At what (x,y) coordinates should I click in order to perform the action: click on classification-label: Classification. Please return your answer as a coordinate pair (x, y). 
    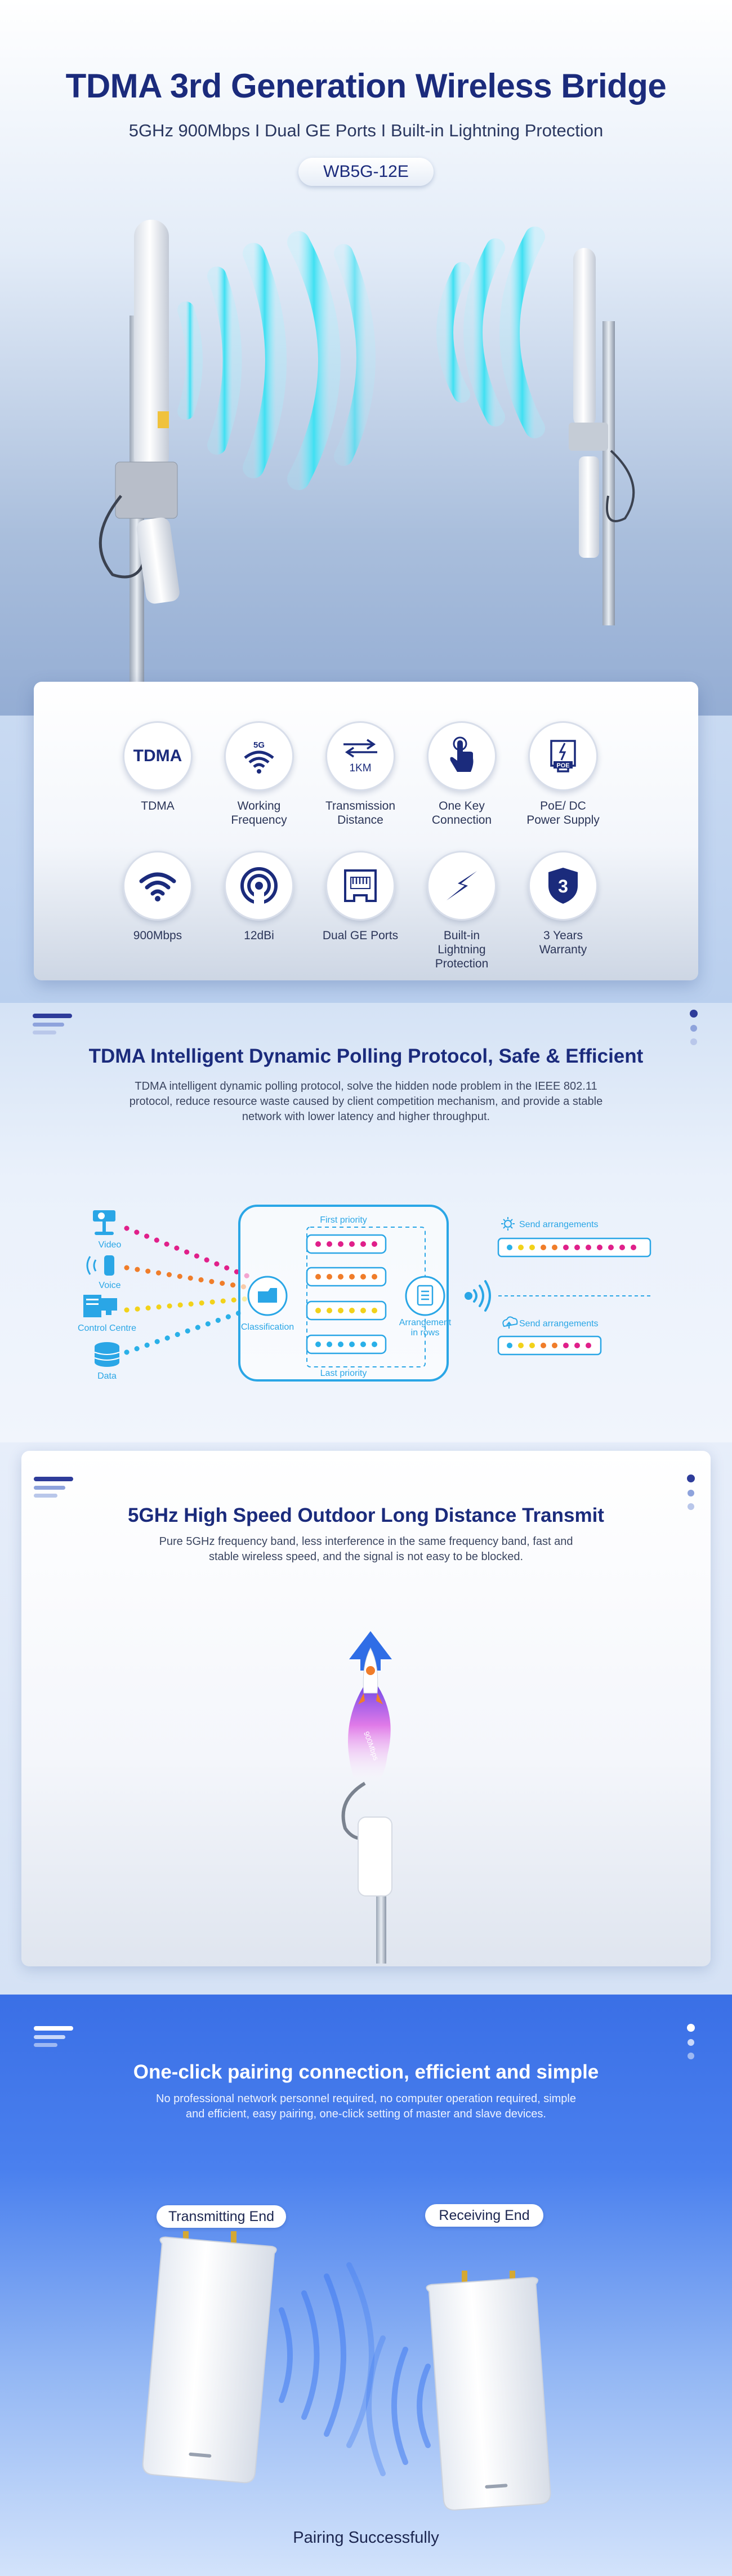
    Looking at the image, I should click on (267, 1327).